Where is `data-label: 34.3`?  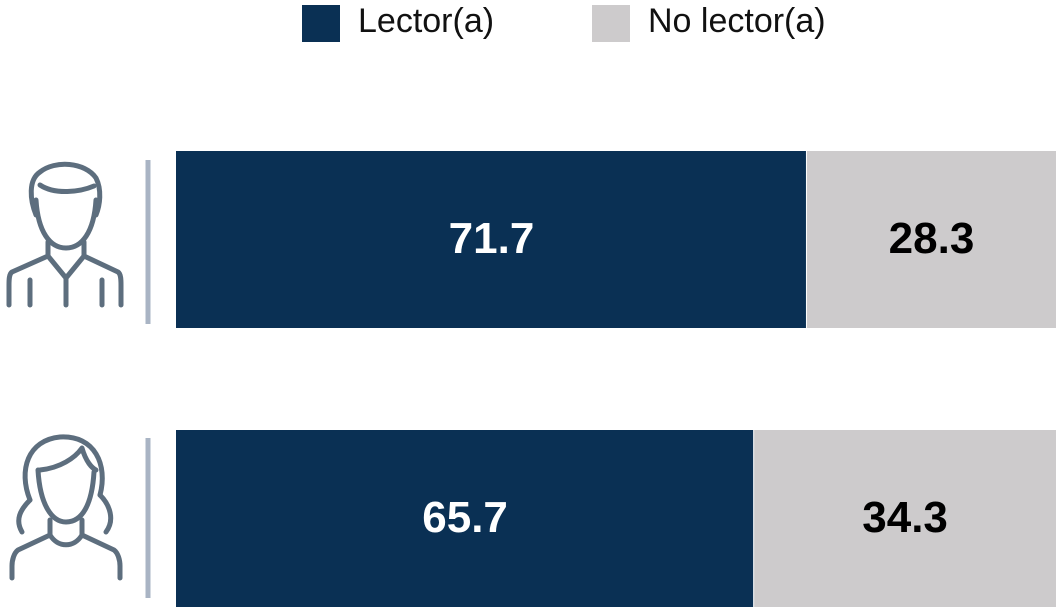 data-label: 34.3 is located at coordinates (905, 517).